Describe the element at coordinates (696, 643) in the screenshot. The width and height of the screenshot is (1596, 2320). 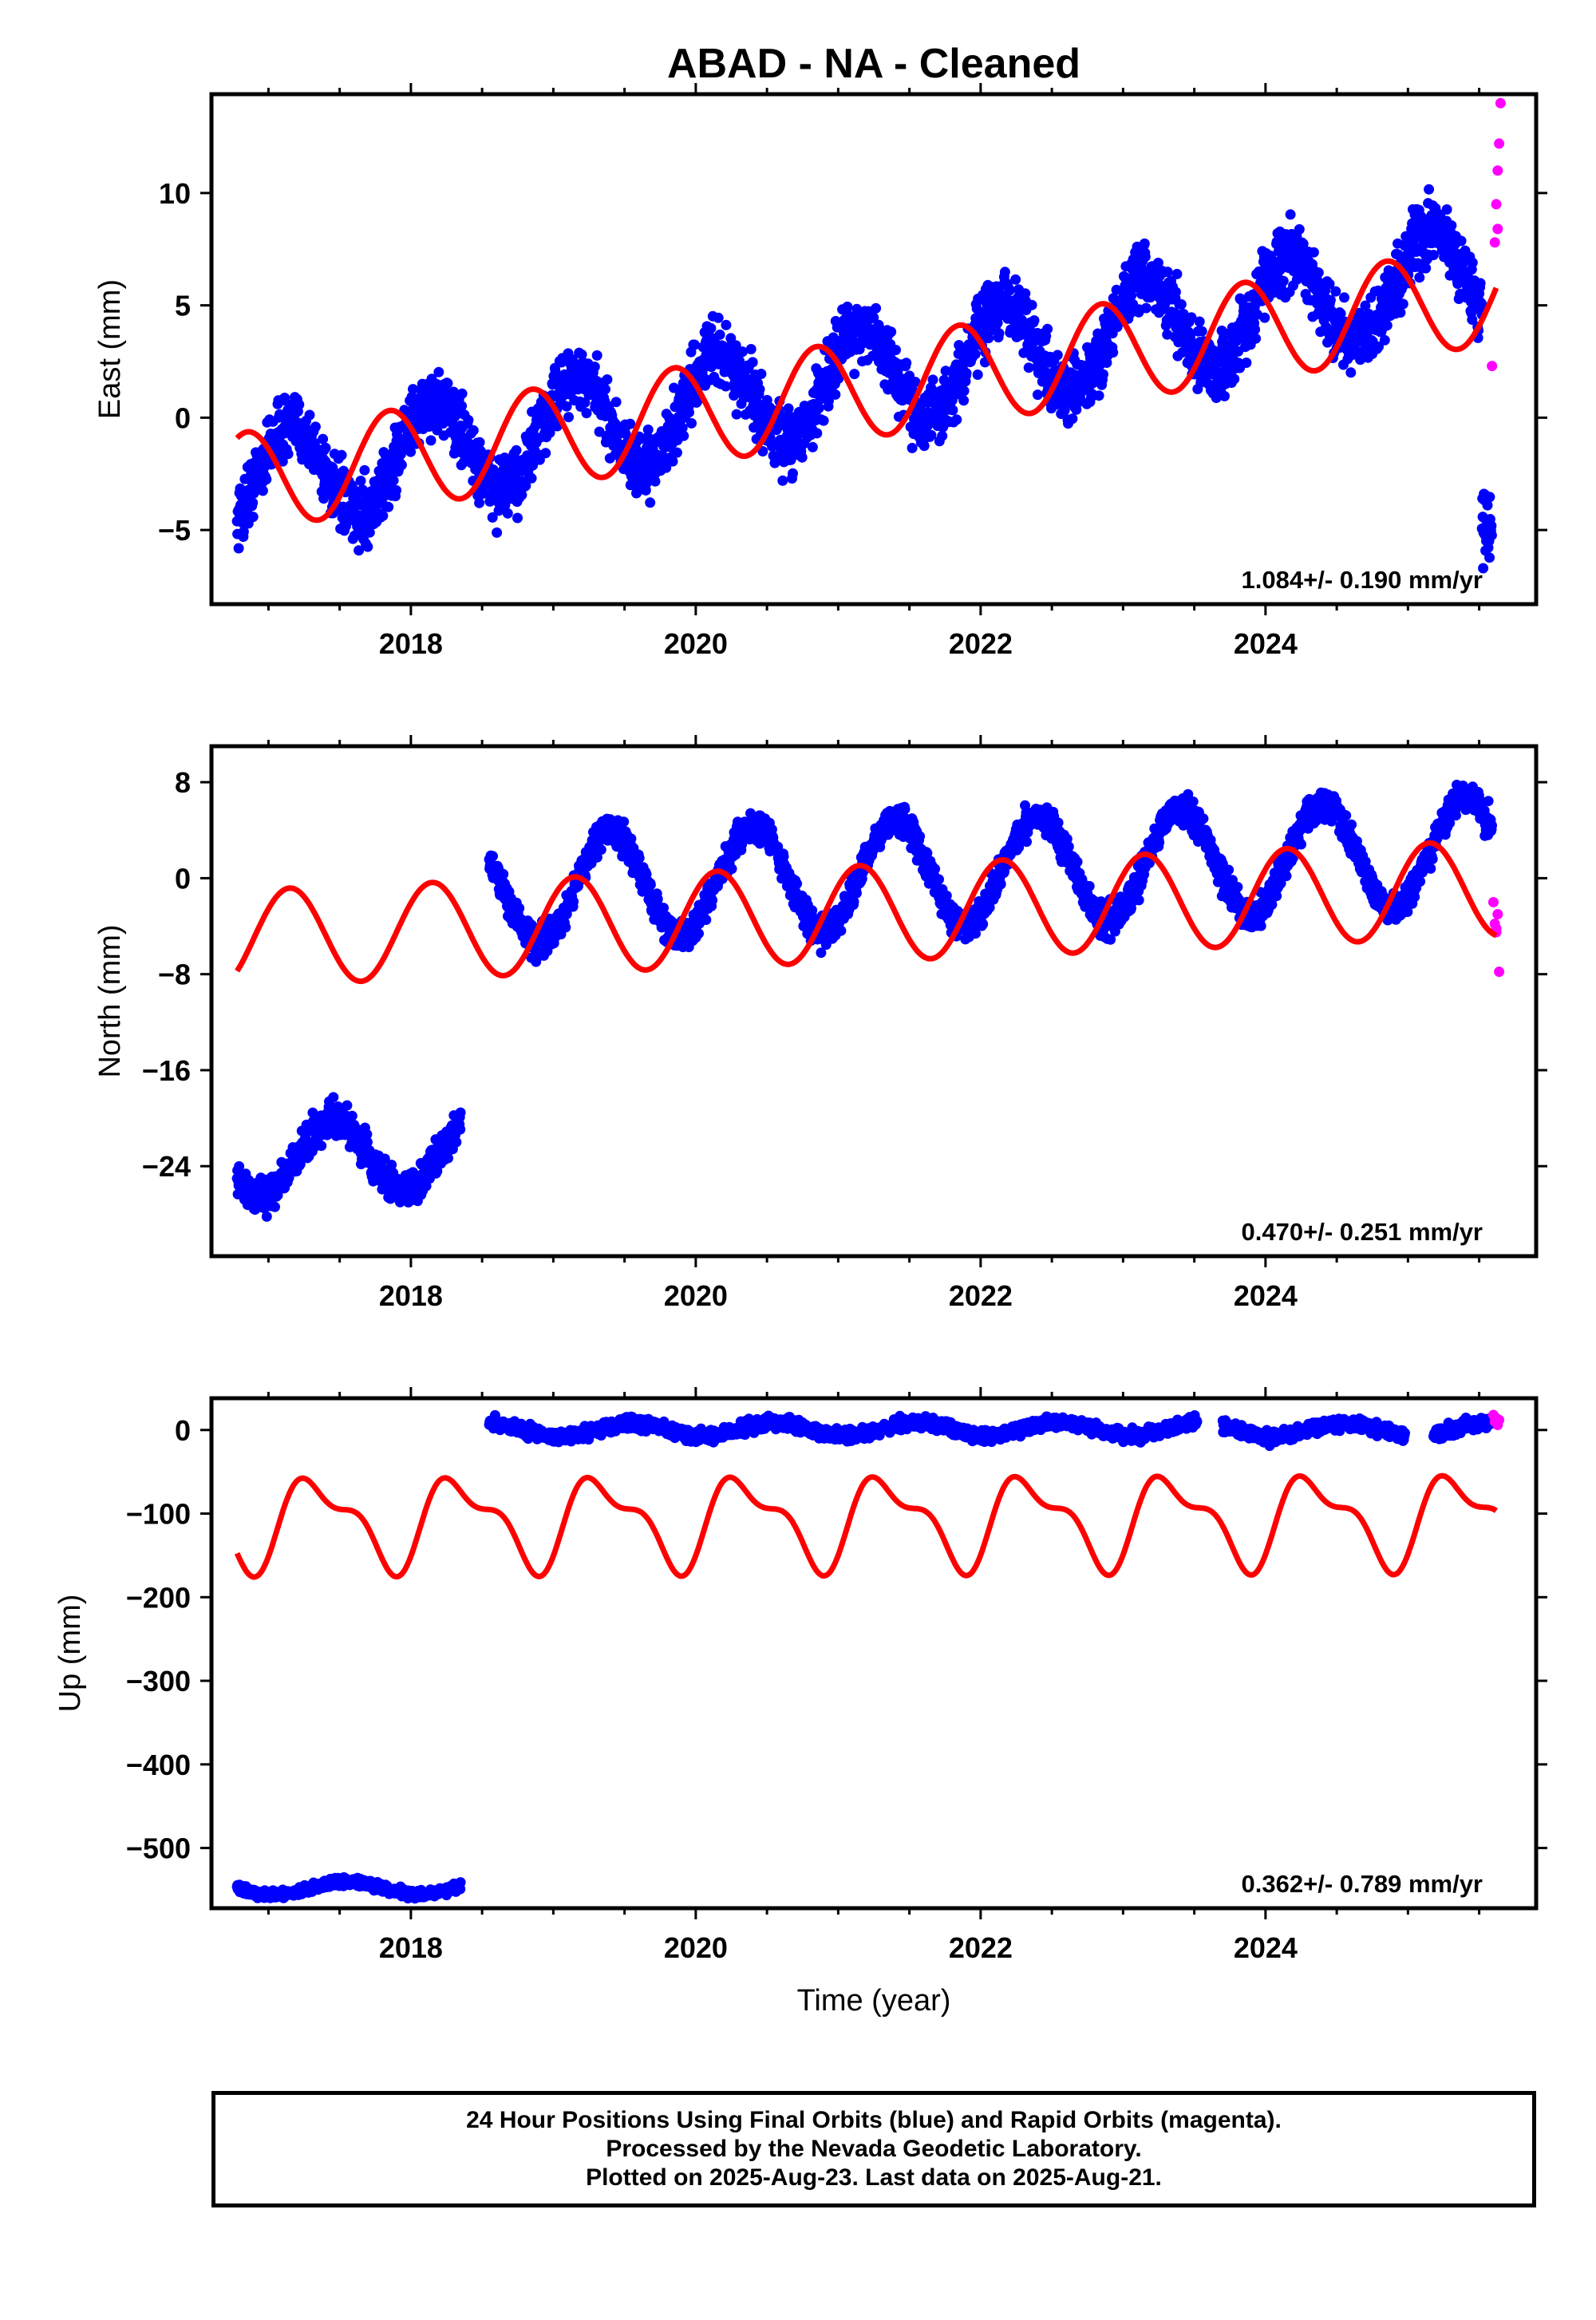
I see `x-tick-label: 2020` at that location.